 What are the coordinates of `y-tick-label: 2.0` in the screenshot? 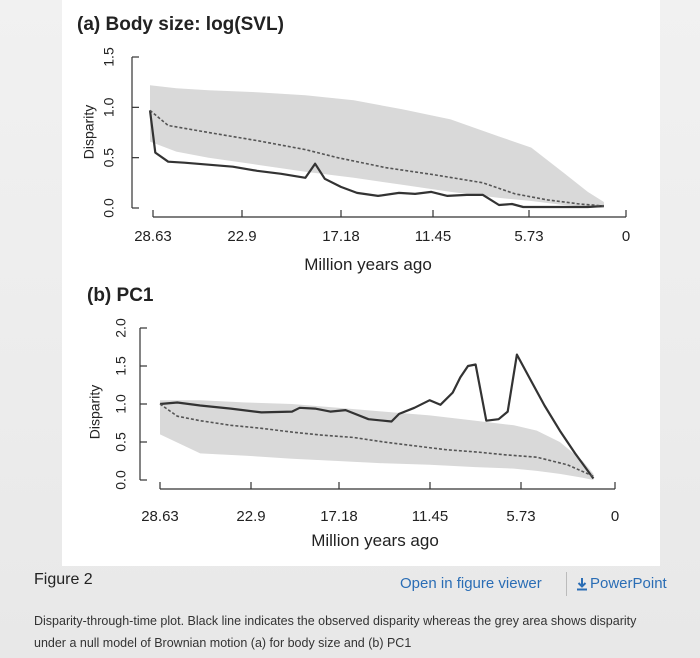 It's located at (121, 328).